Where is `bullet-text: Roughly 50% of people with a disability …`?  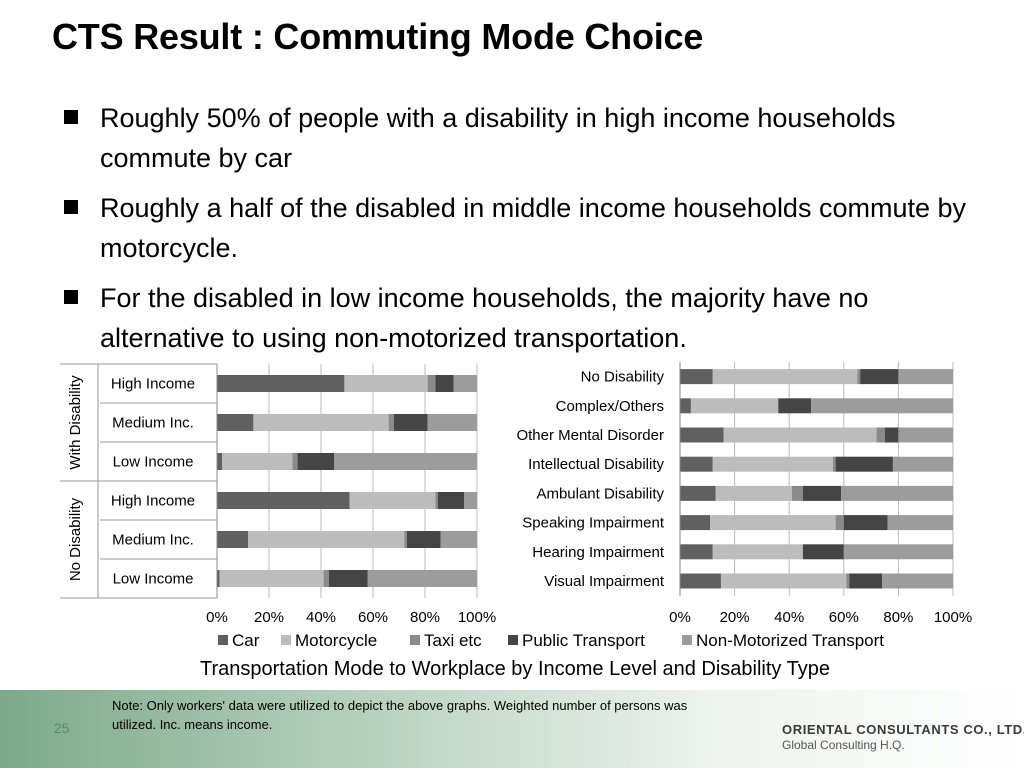
bullet-text: Roughly 50% of people with a disability … is located at coordinates (498, 138).